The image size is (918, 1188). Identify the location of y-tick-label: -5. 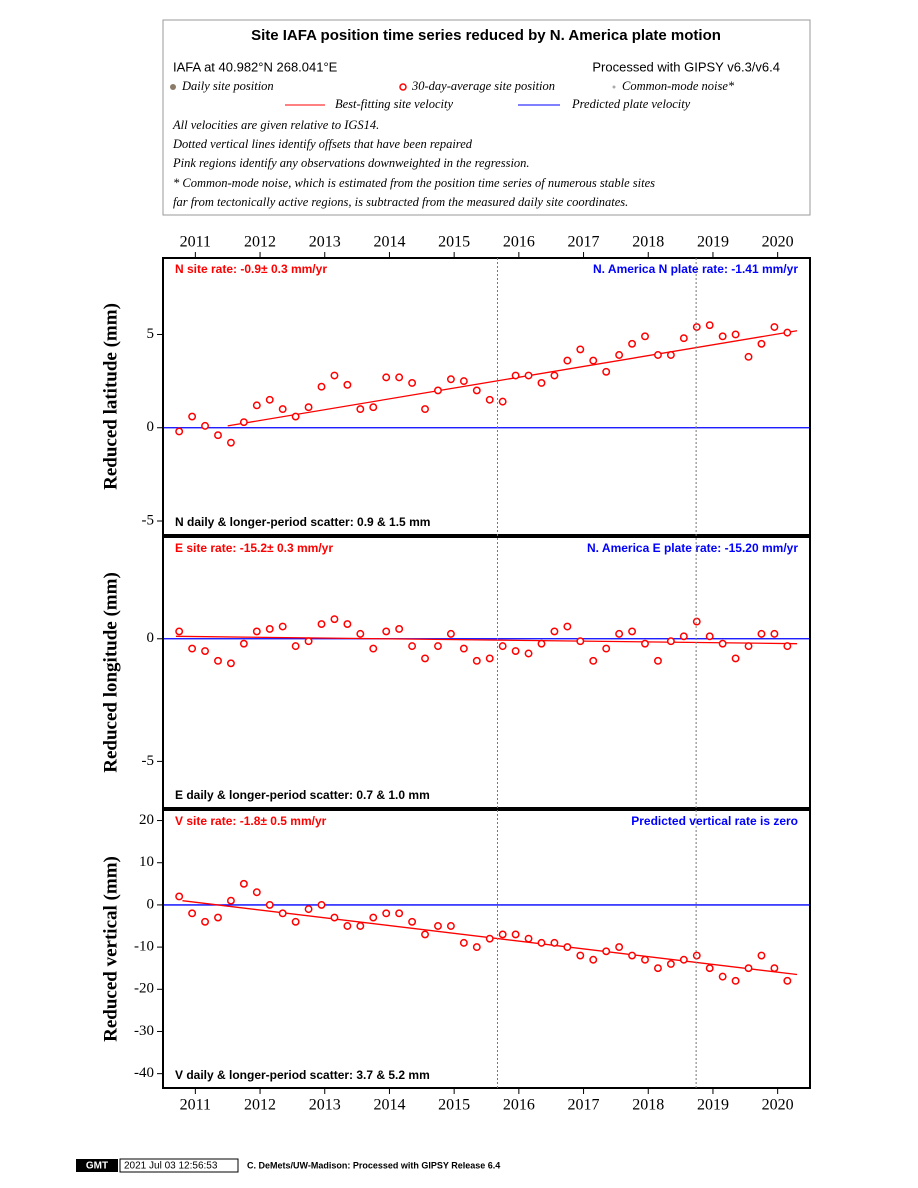
(148, 520).